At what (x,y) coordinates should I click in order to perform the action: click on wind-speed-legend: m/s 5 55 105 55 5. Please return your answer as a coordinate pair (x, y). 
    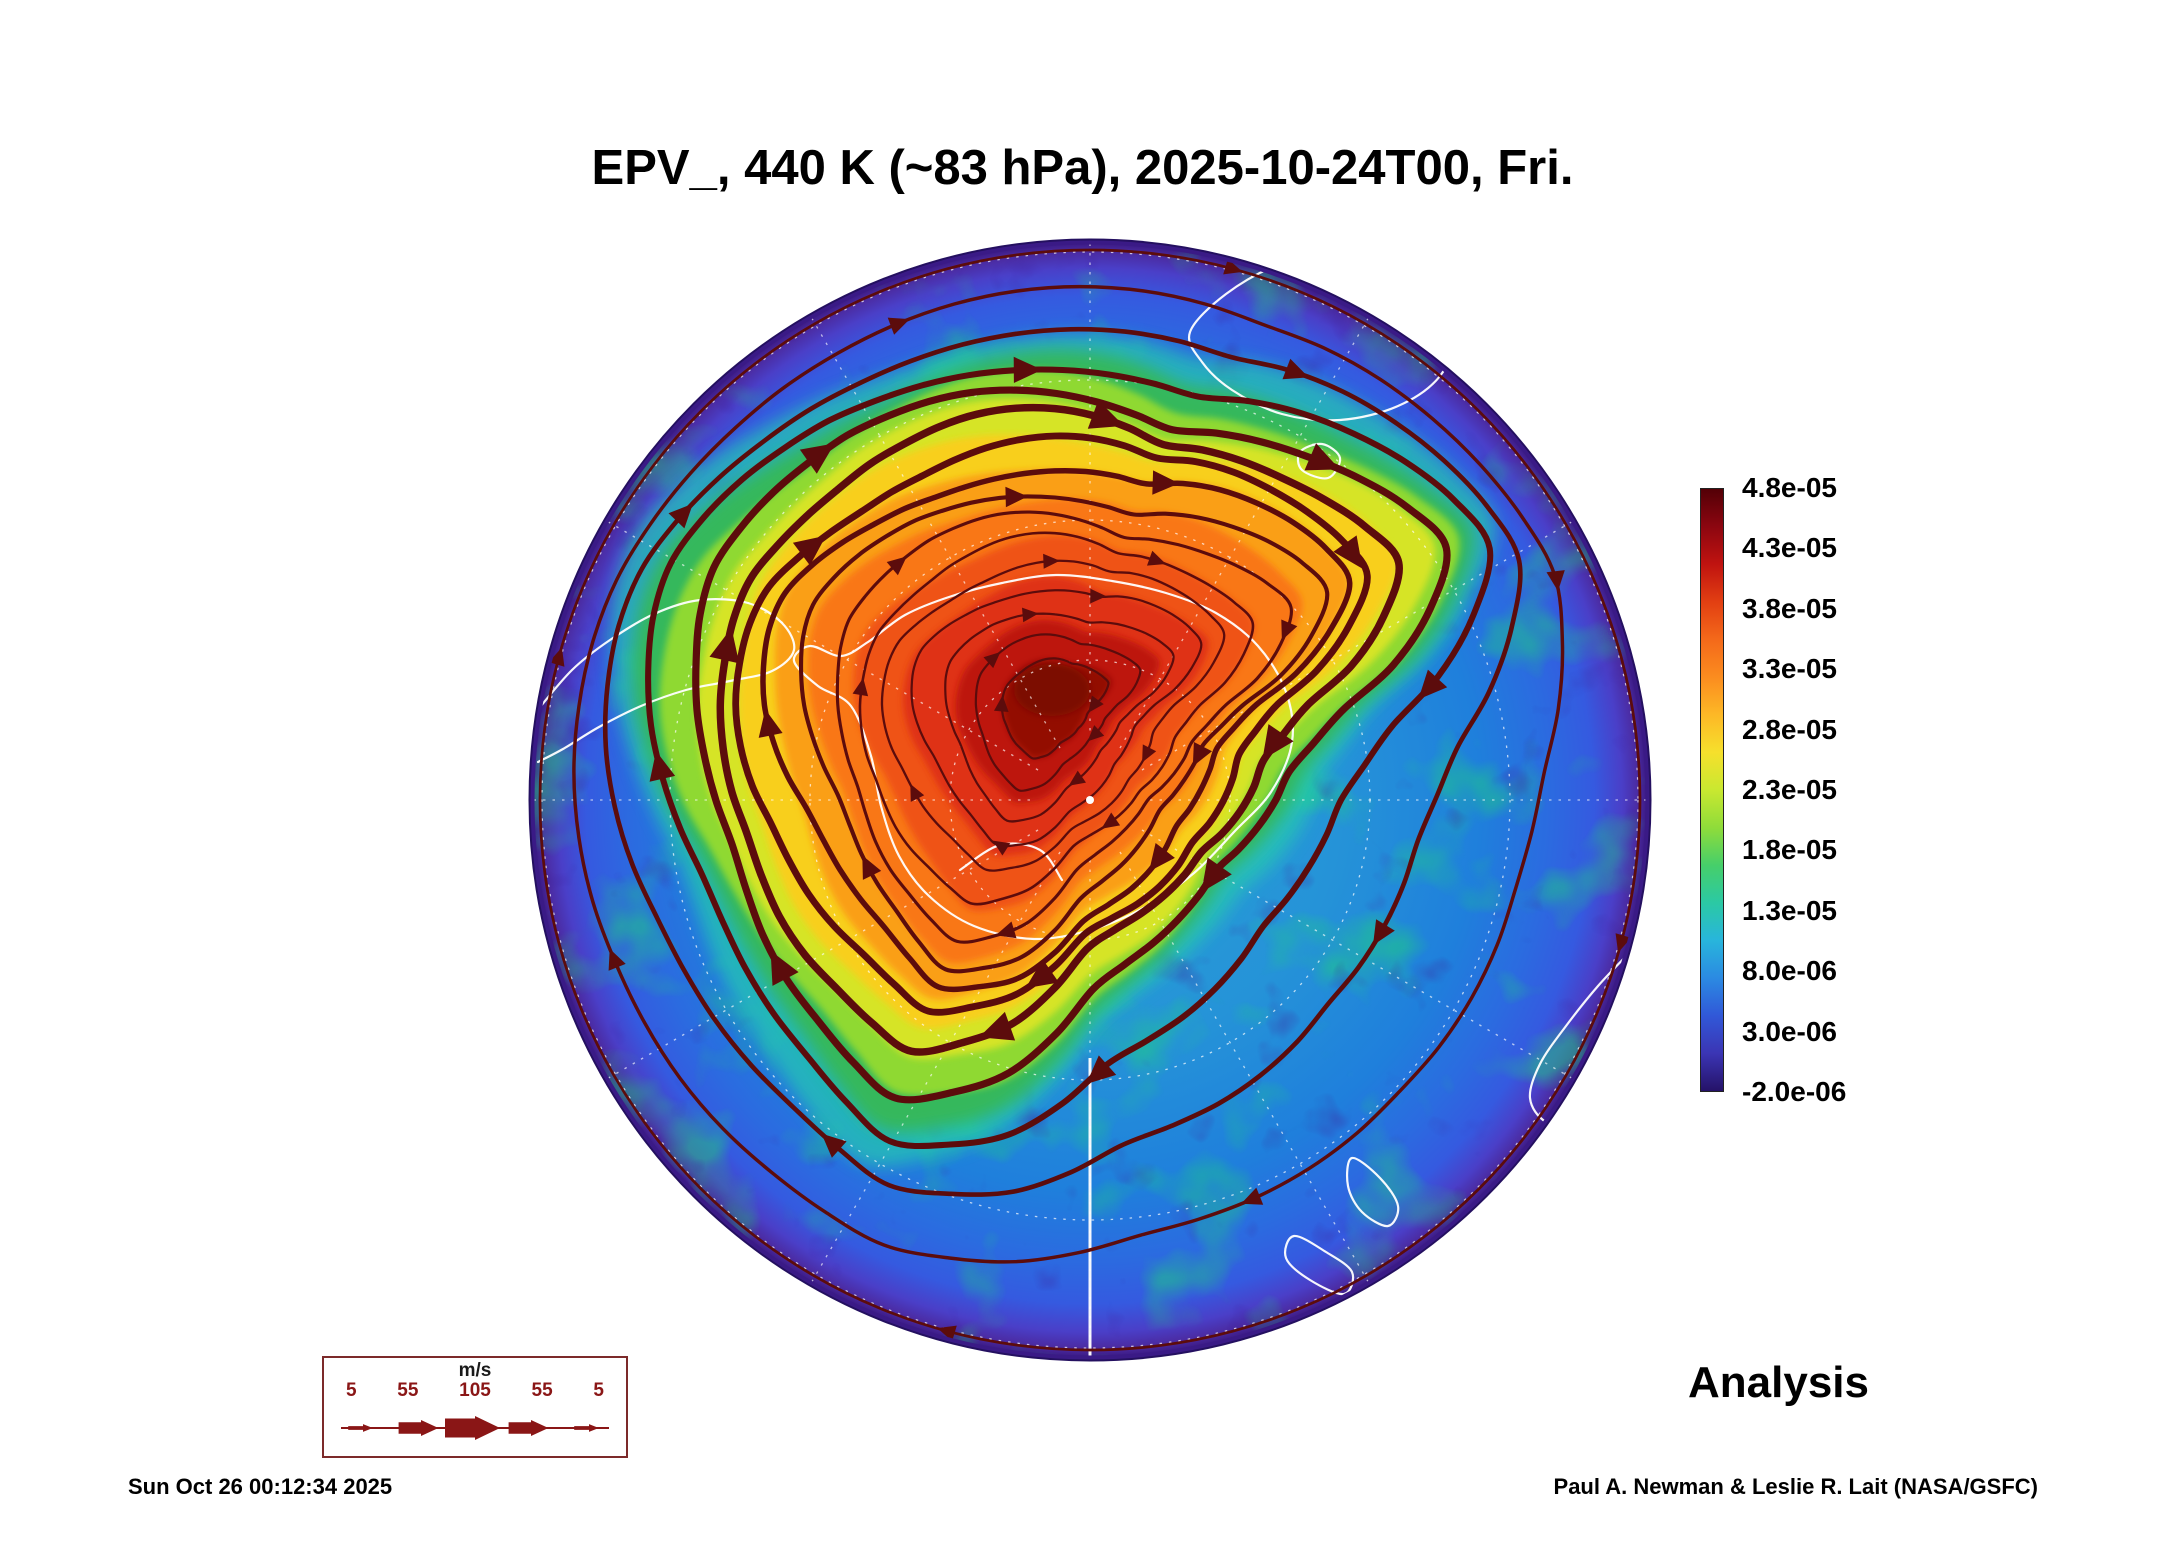
    Looking at the image, I should click on (475, 1407).